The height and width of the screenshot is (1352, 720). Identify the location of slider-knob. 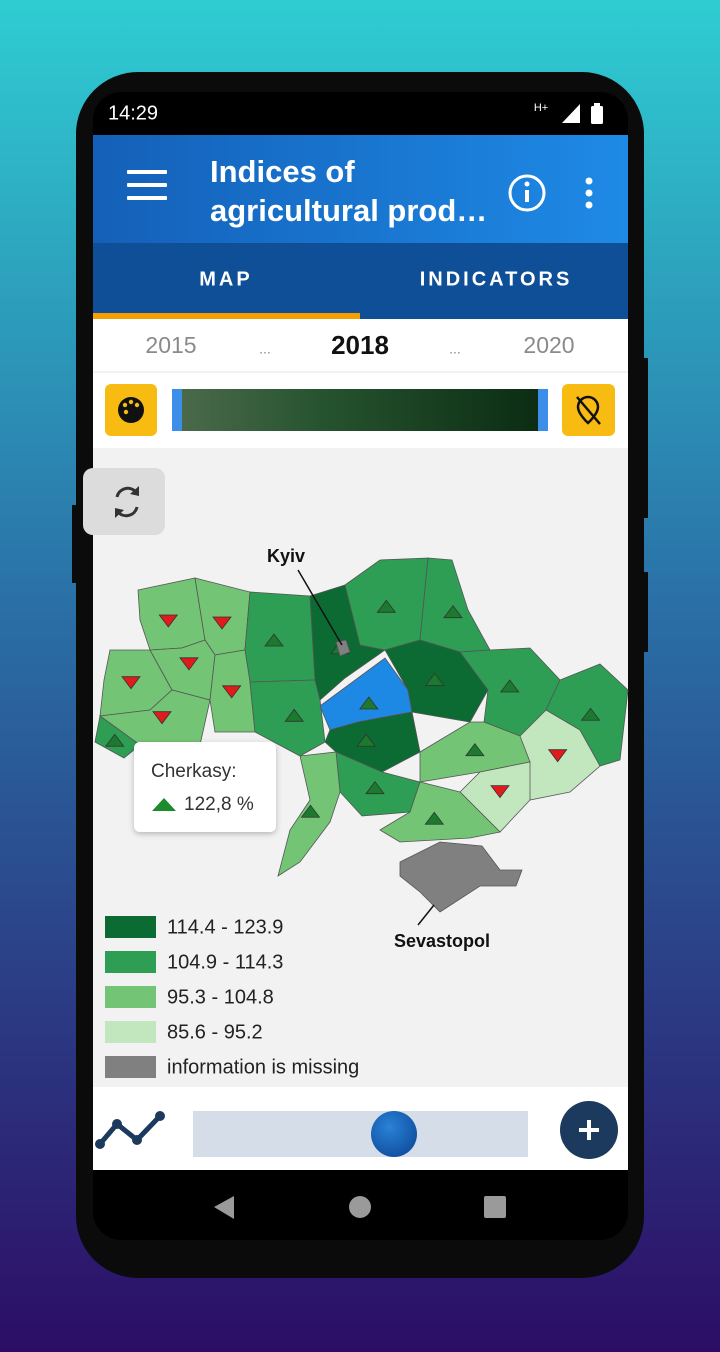
(394, 1134).